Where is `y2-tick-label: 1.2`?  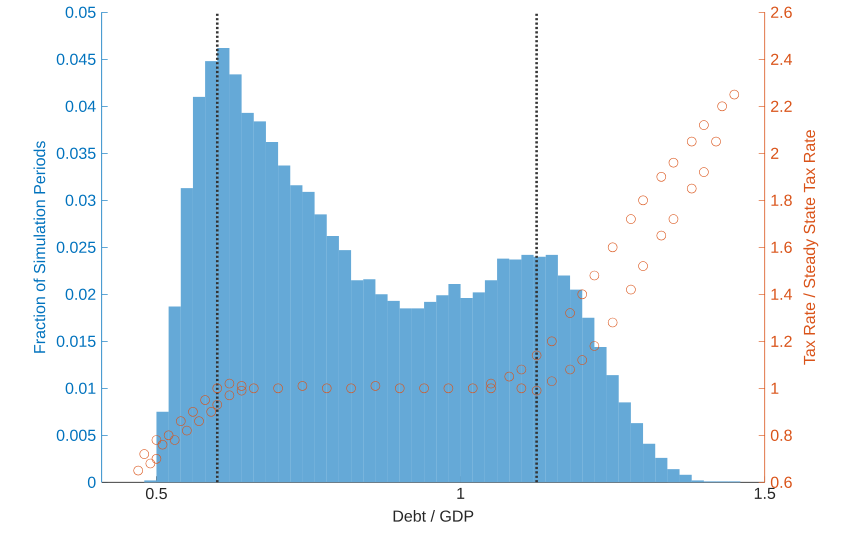 y2-tick-label: 1.2 is located at coordinates (781, 341).